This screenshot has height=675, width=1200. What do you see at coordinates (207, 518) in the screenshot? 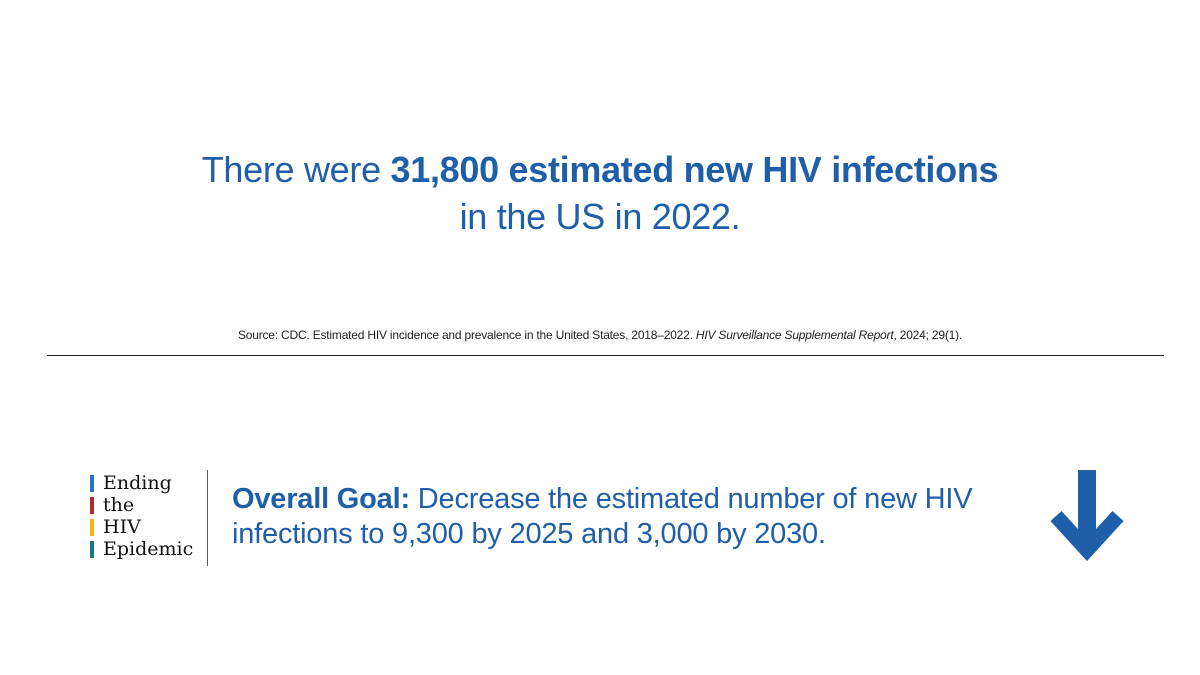
I see `logo-separator` at bounding box center [207, 518].